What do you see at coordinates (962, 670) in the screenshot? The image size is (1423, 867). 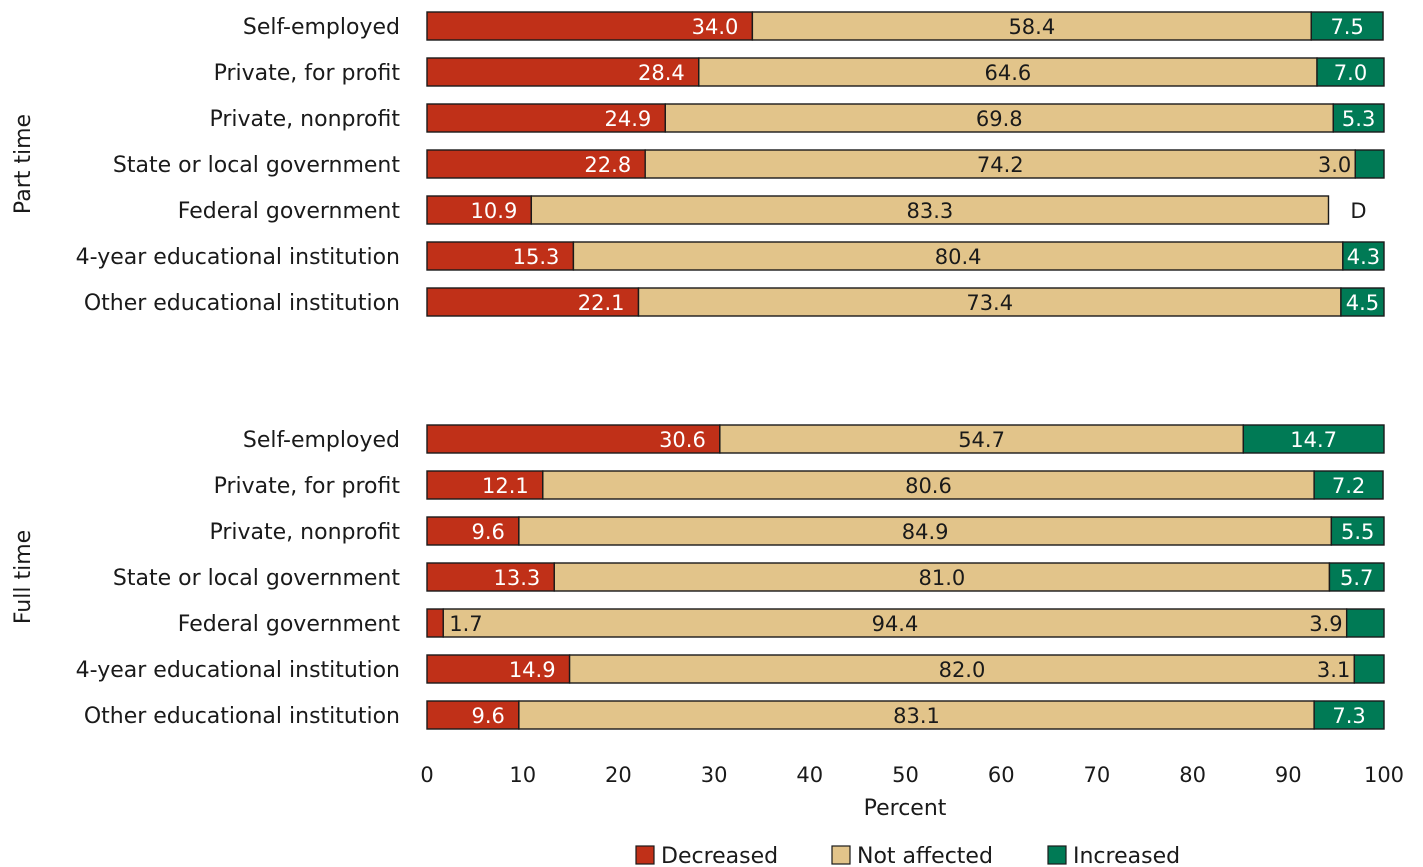 I see `value-label: 82.0` at bounding box center [962, 670].